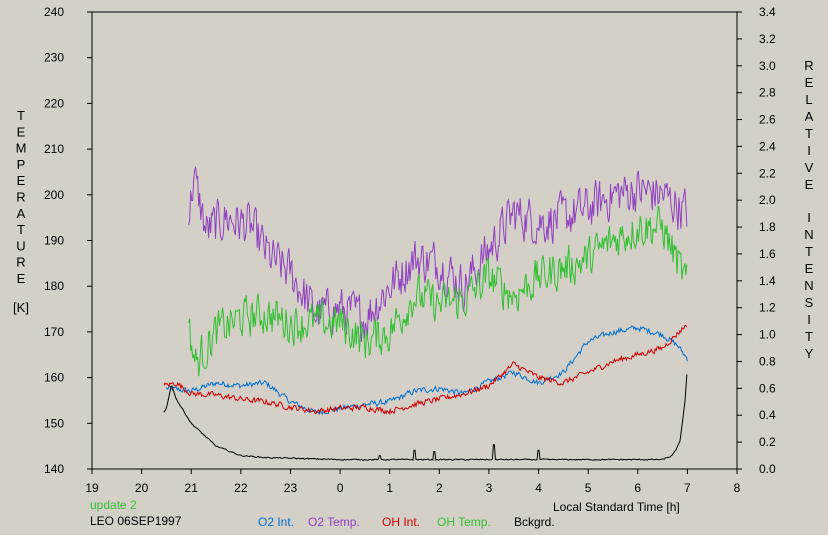 The height and width of the screenshot is (535, 828). I want to click on x-tick-label: 2, so click(439, 488).